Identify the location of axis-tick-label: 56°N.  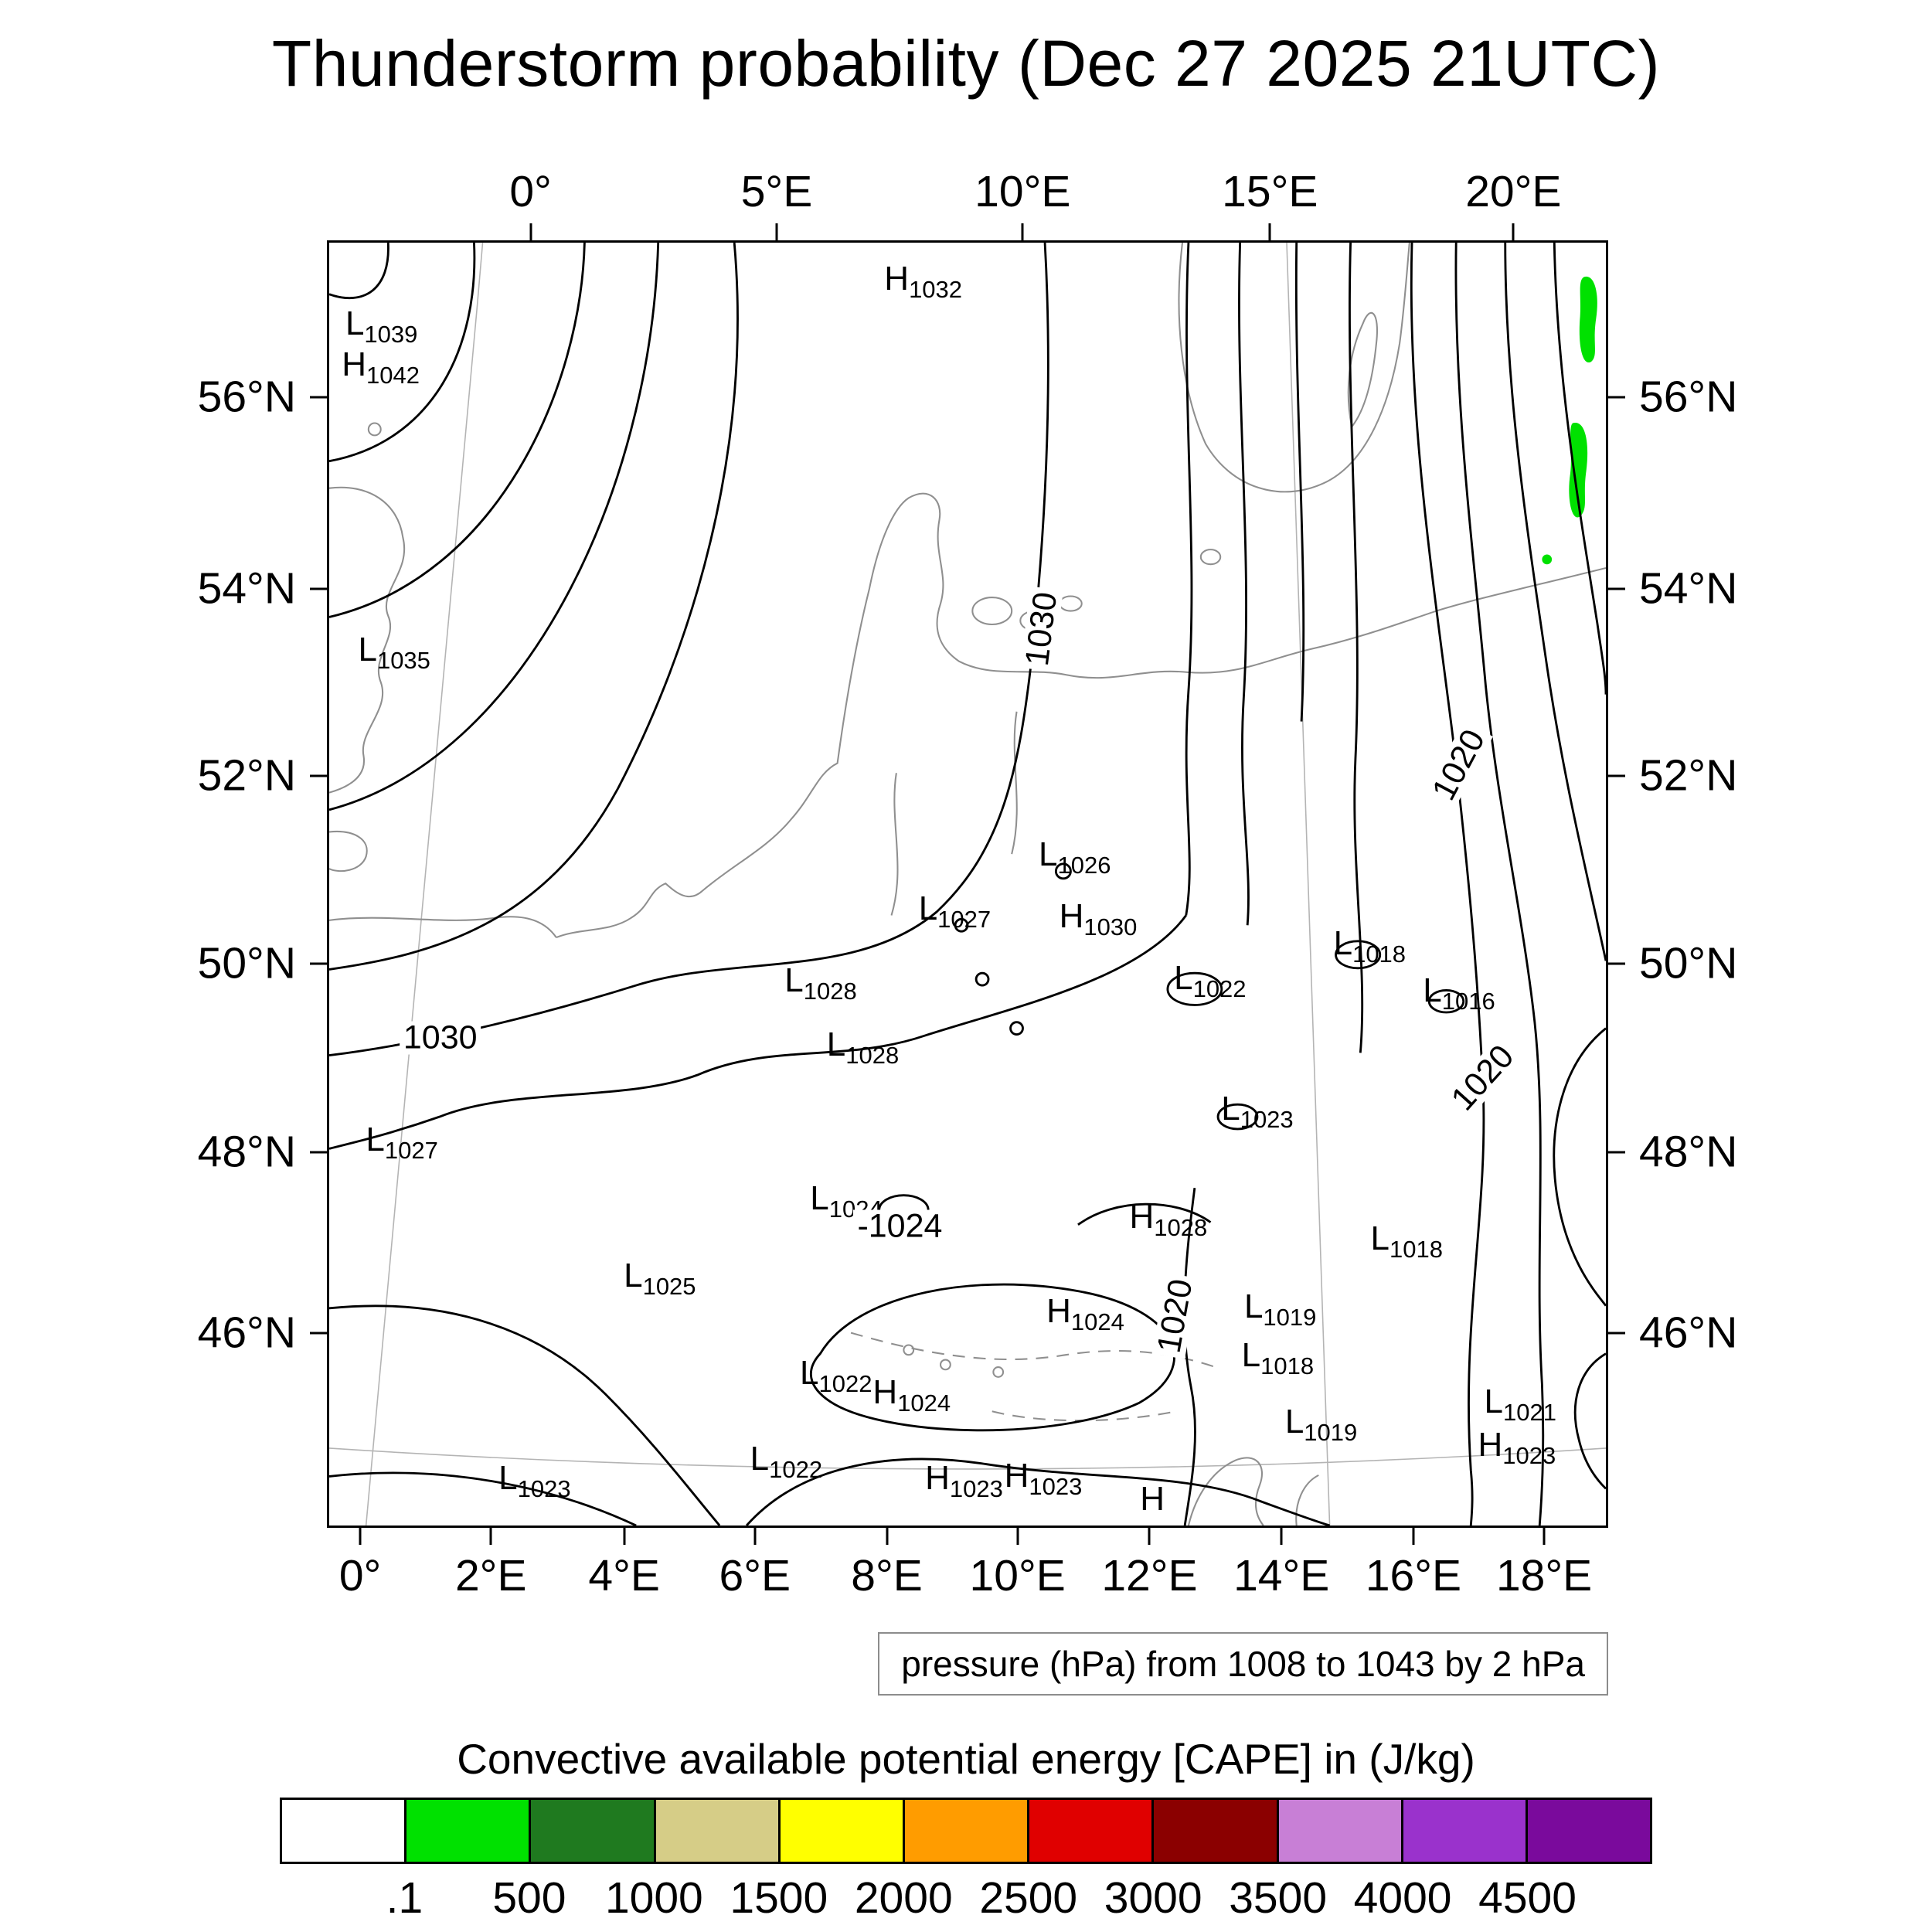
(1688, 397).